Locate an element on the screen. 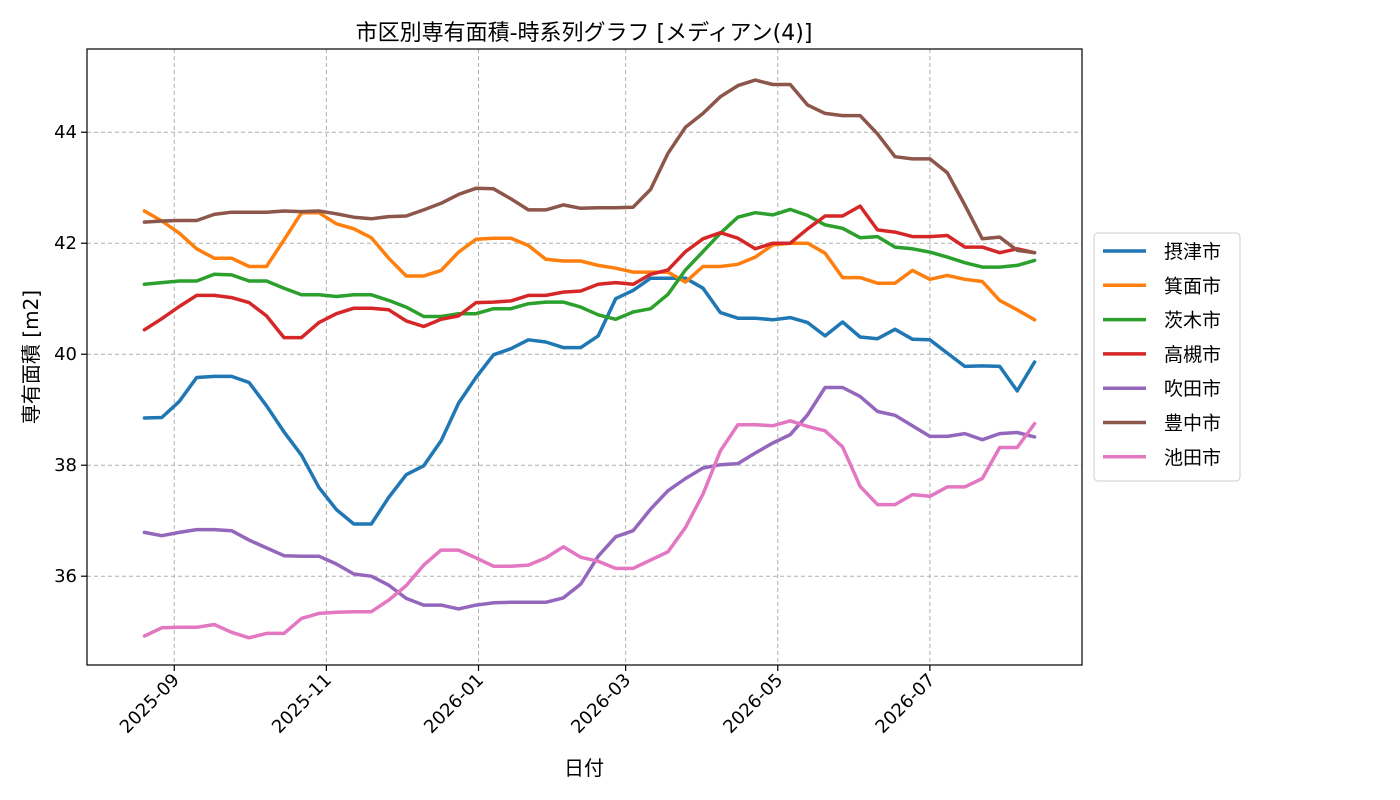 This screenshot has height=800, width=1400. y-tick-label: 36 is located at coordinates (65, 576).